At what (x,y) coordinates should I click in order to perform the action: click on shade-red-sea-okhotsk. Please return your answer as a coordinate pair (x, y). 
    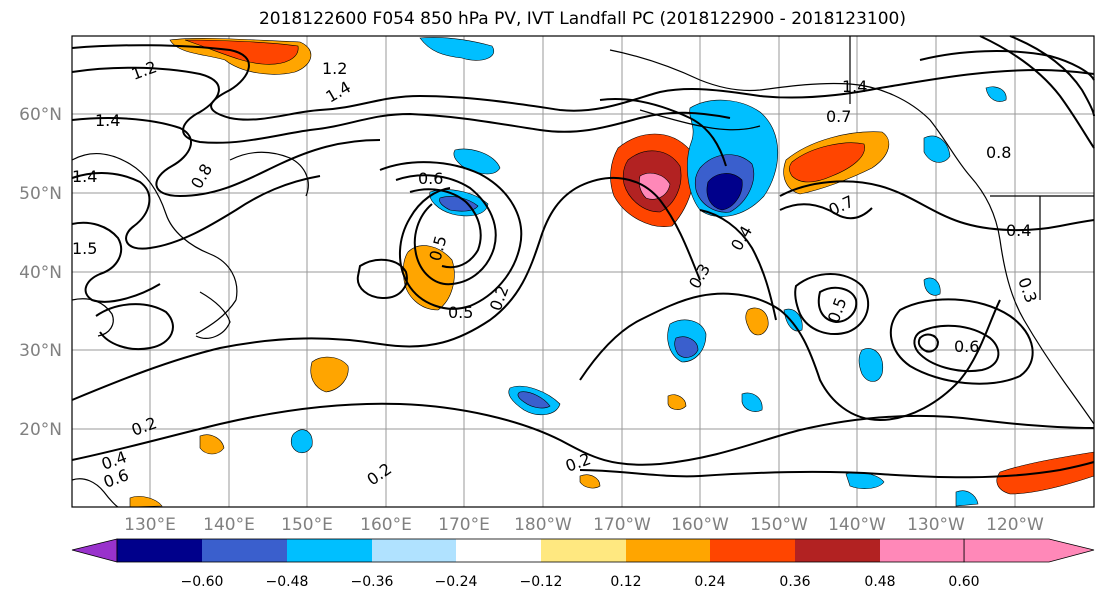
    Looking at the image, I should click on (241, 52).